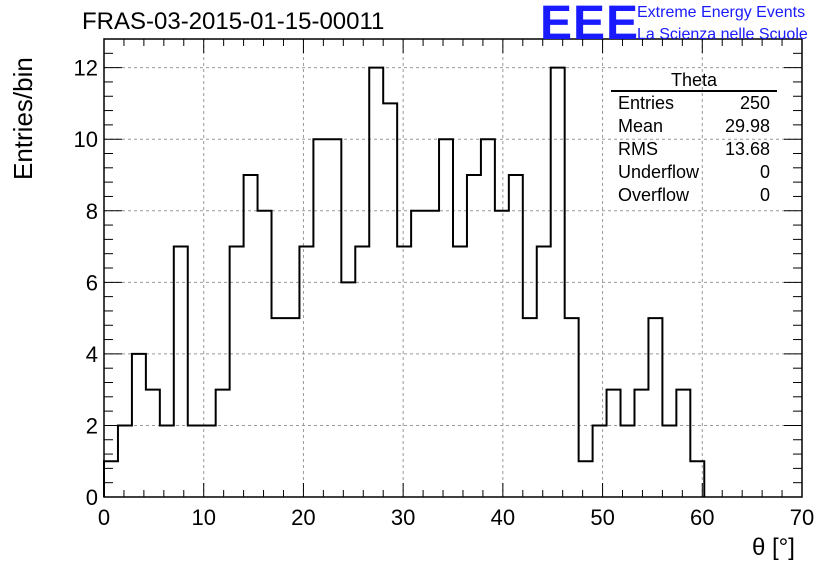 The width and height of the screenshot is (836, 572). I want to click on y-tick-label: 2, so click(92, 425).